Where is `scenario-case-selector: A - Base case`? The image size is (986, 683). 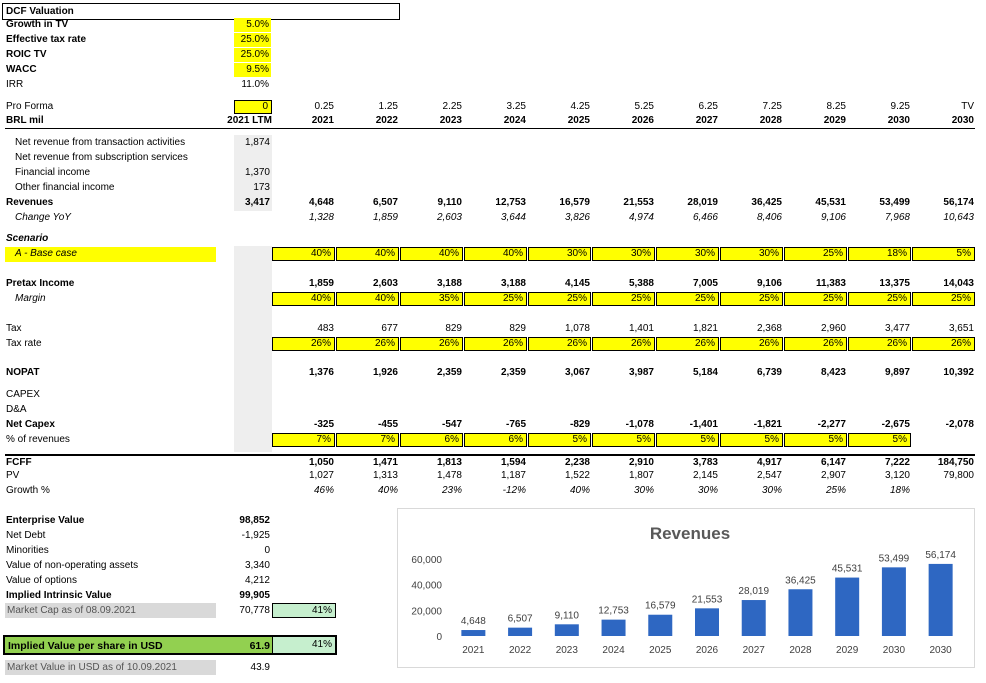
scenario-case-selector: A - Base case is located at coordinates (110, 254).